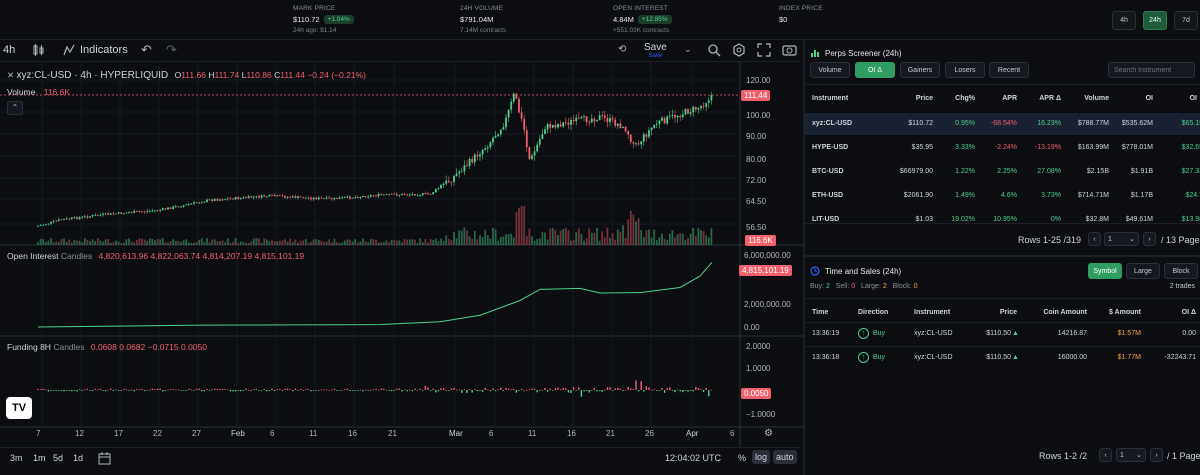 This screenshot has width=1200, height=475. What do you see at coordinates (1009, 98) in the screenshot?
I see `col-apr: APR` at bounding box center [1009, 98].